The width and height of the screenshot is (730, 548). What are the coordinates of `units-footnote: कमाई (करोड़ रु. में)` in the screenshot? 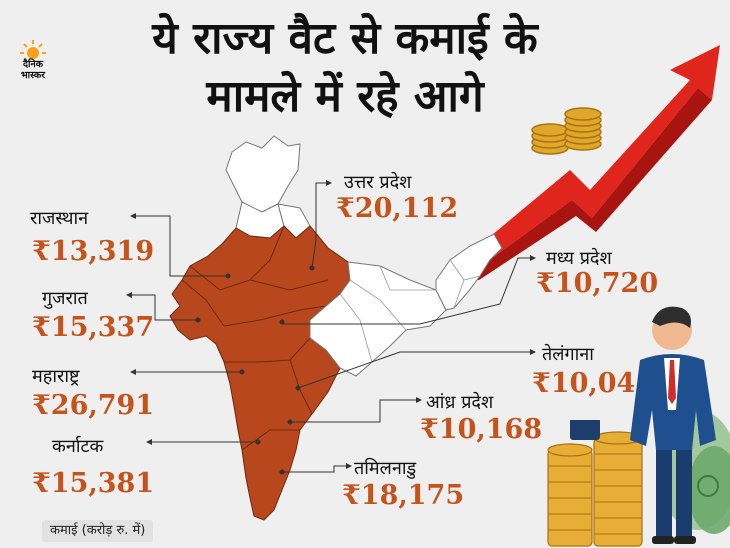 It's located at (98, 531).